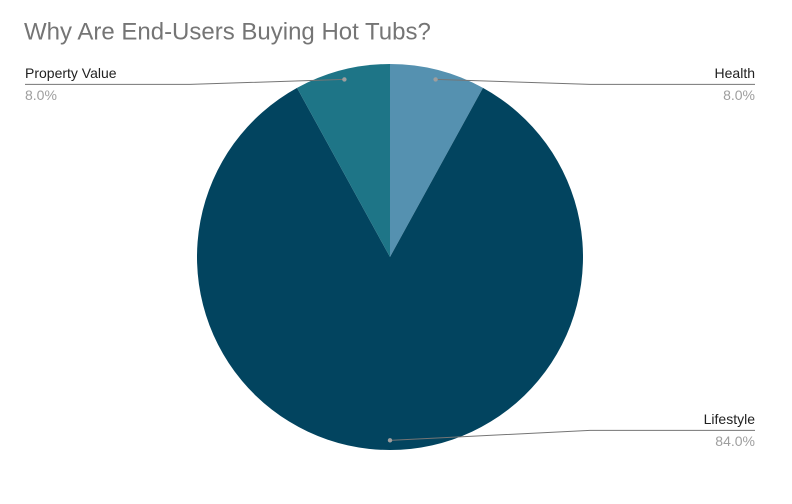 The width and height of the screenshot is (792, 504). I want to click on slice-label: Lifestyle, so click(730, 419).